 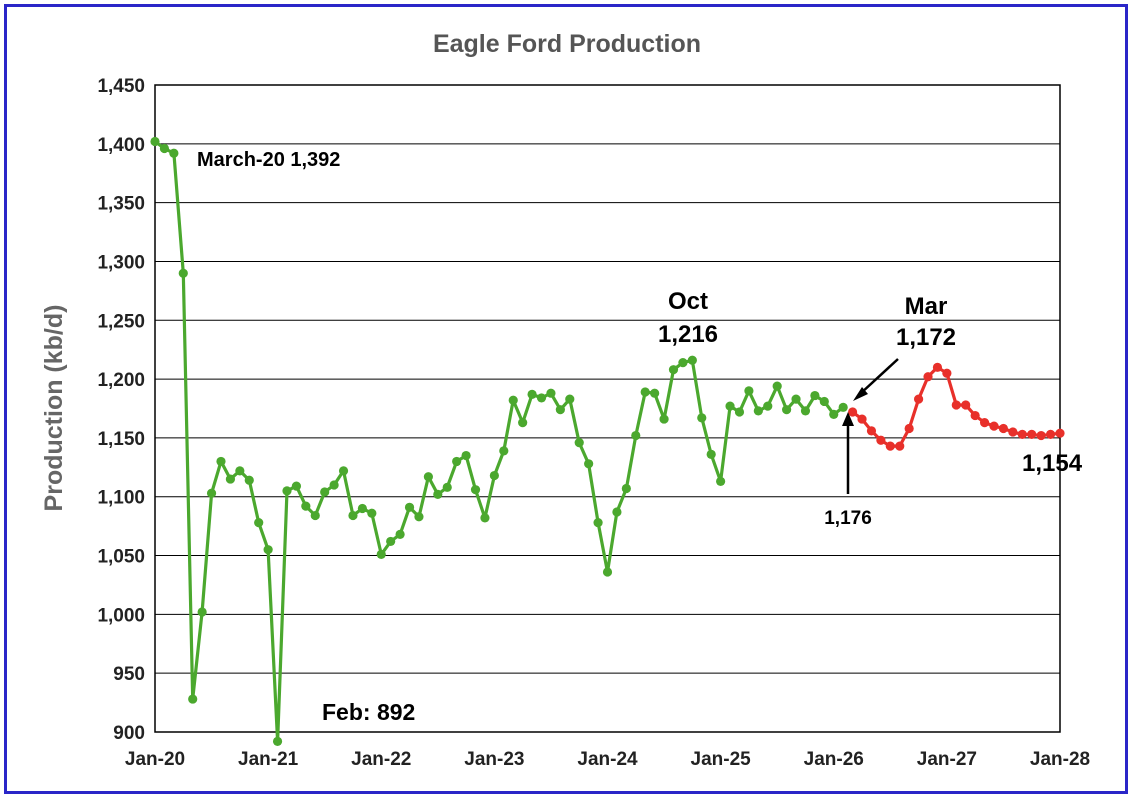 I want to click on x-tick-label: Jan-21, so click(x=268, y=759).